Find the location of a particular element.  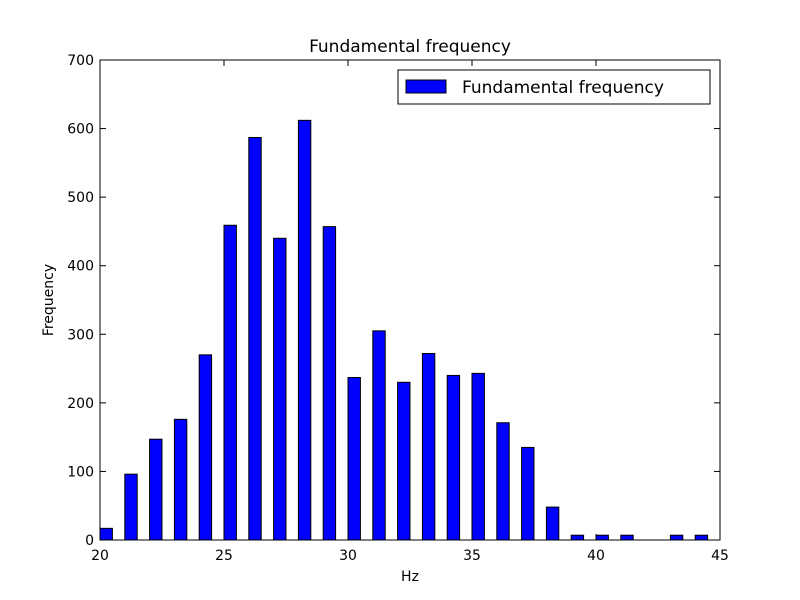

x-tick-label: 45 is located at coordinates (720, 556).